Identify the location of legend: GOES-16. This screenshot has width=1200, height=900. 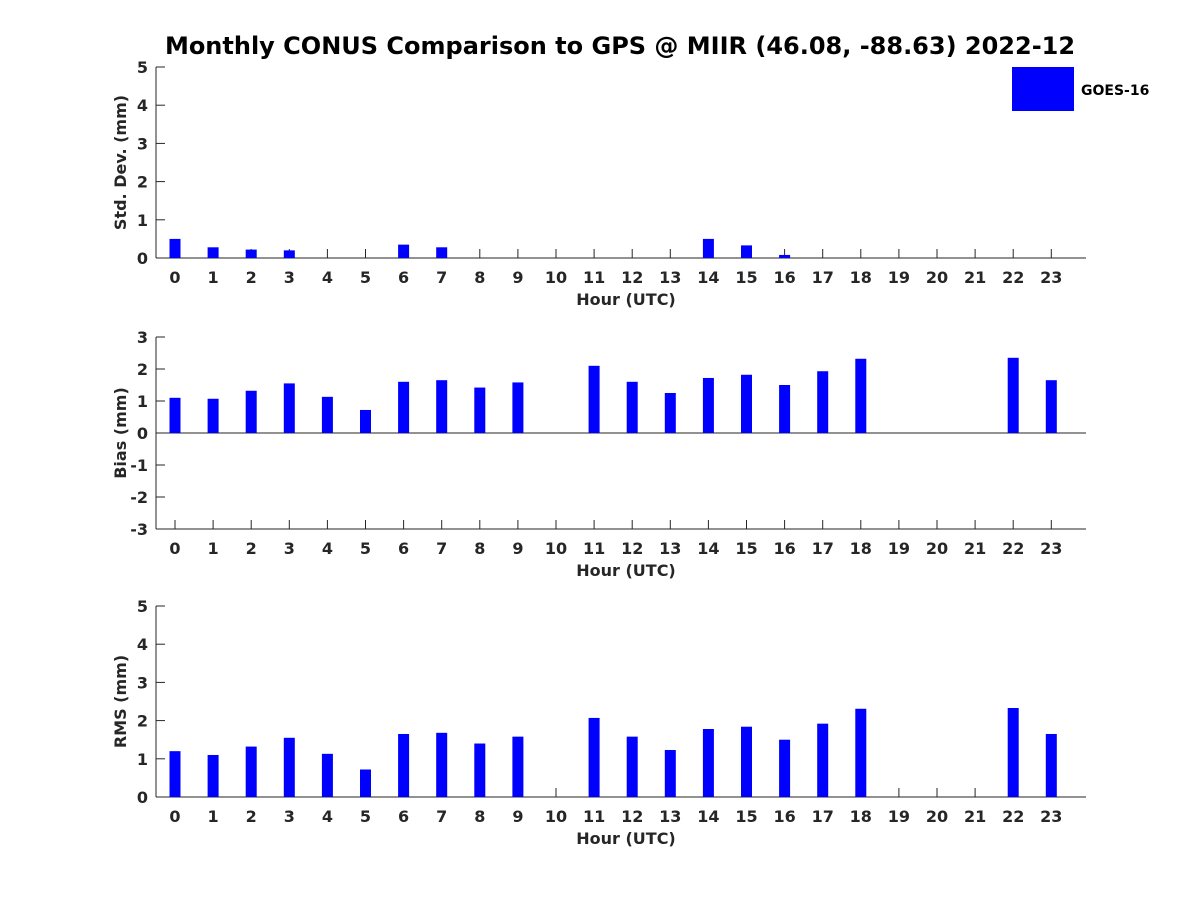
(1080, 89).